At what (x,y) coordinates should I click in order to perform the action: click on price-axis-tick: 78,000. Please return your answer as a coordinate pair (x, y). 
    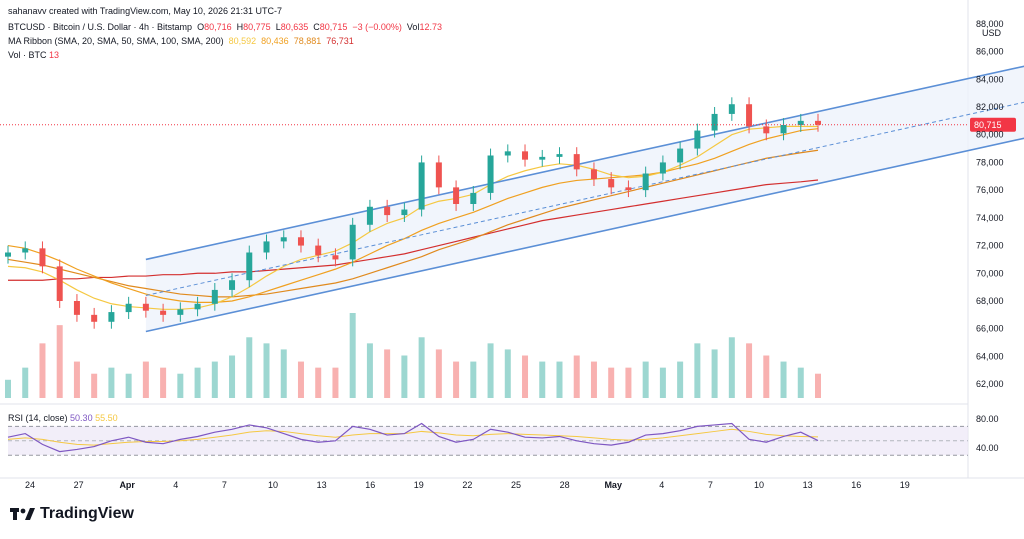
    Looking at the image, I should click on (990, 162).